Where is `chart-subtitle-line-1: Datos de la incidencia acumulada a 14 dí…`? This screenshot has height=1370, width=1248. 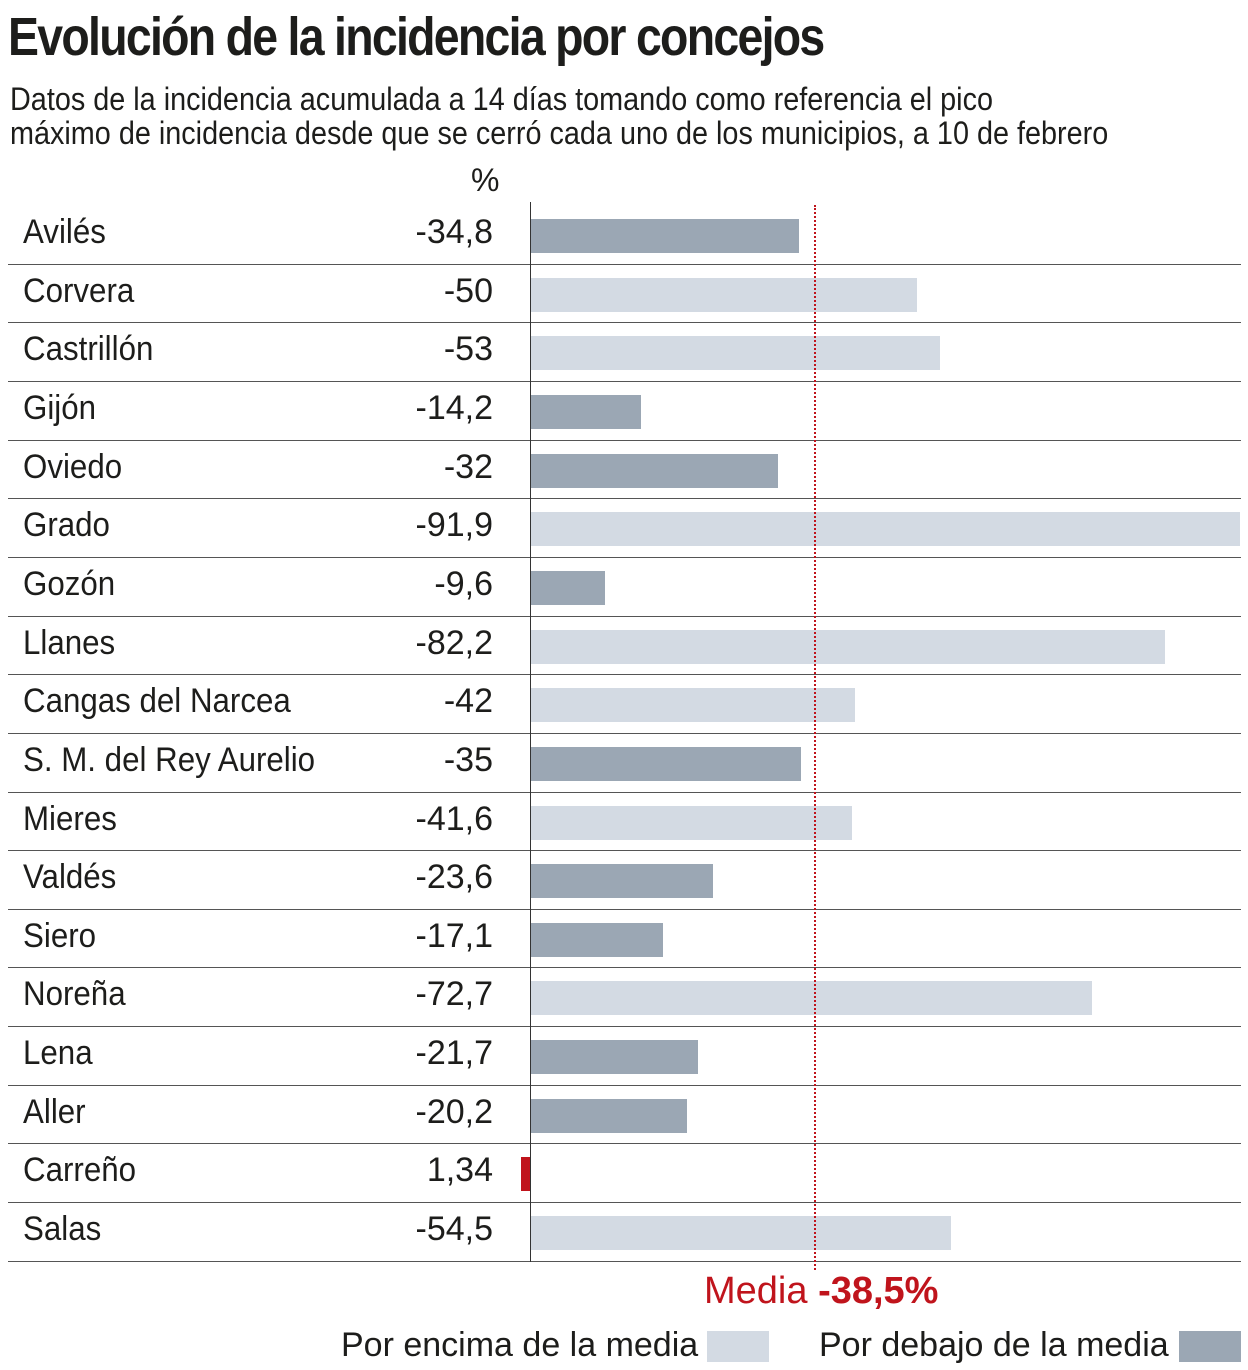 chart-subtitle-line-1: Datos de la incidencia acumulada a 14 dí… is located at coordinates (501, 99).